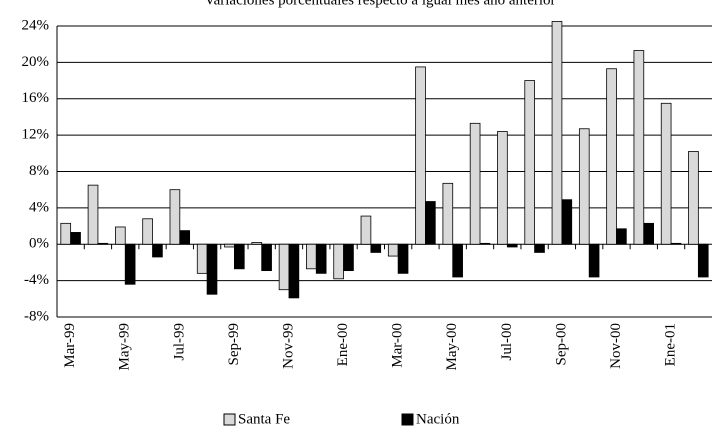 This screenshot has width=712, height=436. Describe the element at coordinates (234, 344) in the screenshot. I see `x-tick-label: Sep-99` at that location.